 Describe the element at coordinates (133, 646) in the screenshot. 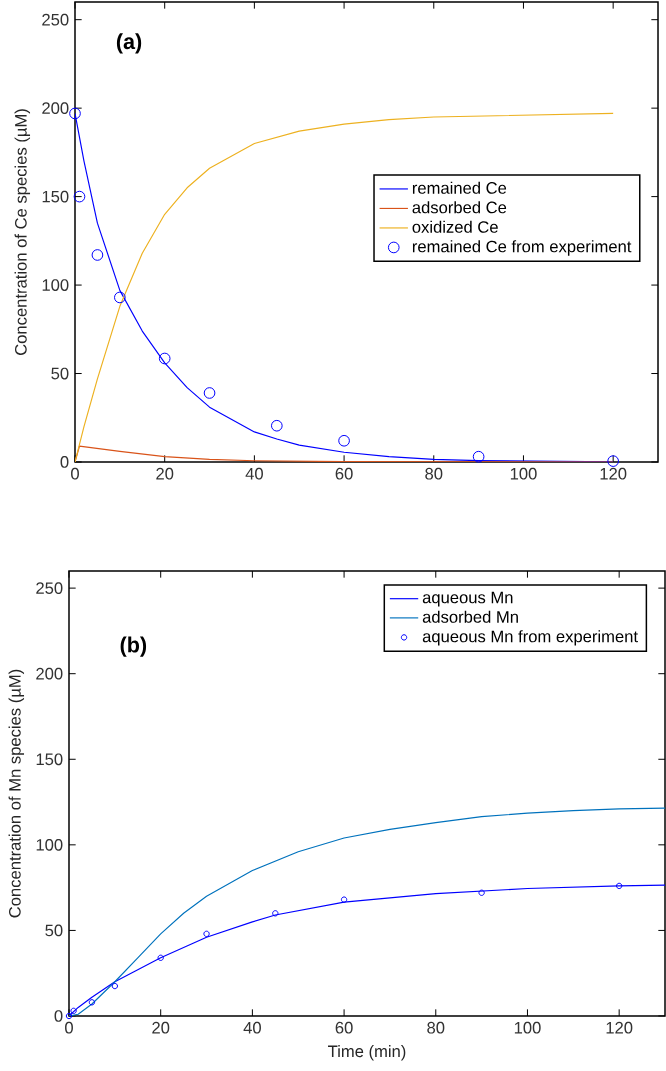

I see `annotation: (b)` at that location.